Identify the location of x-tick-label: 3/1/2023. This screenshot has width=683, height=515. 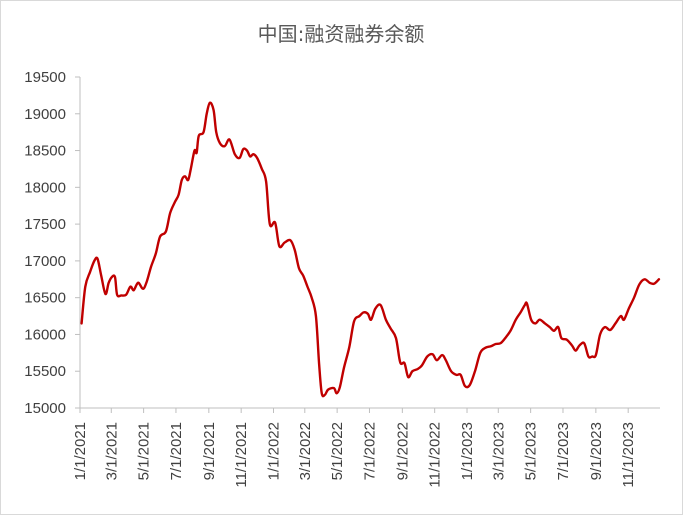
(498, 451).